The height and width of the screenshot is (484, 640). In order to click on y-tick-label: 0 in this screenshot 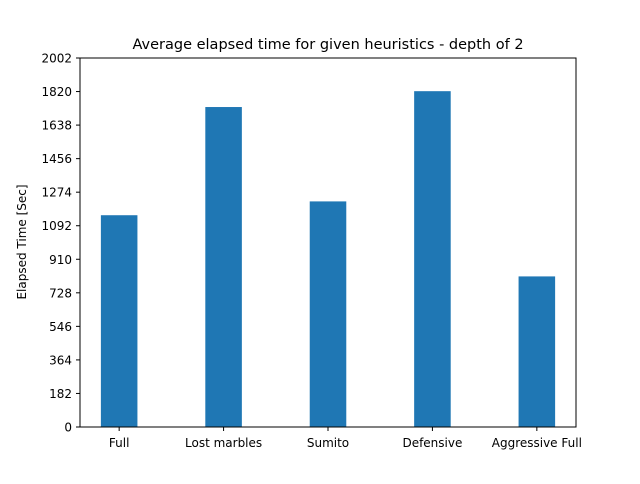, I will do `click(68, 428)`.